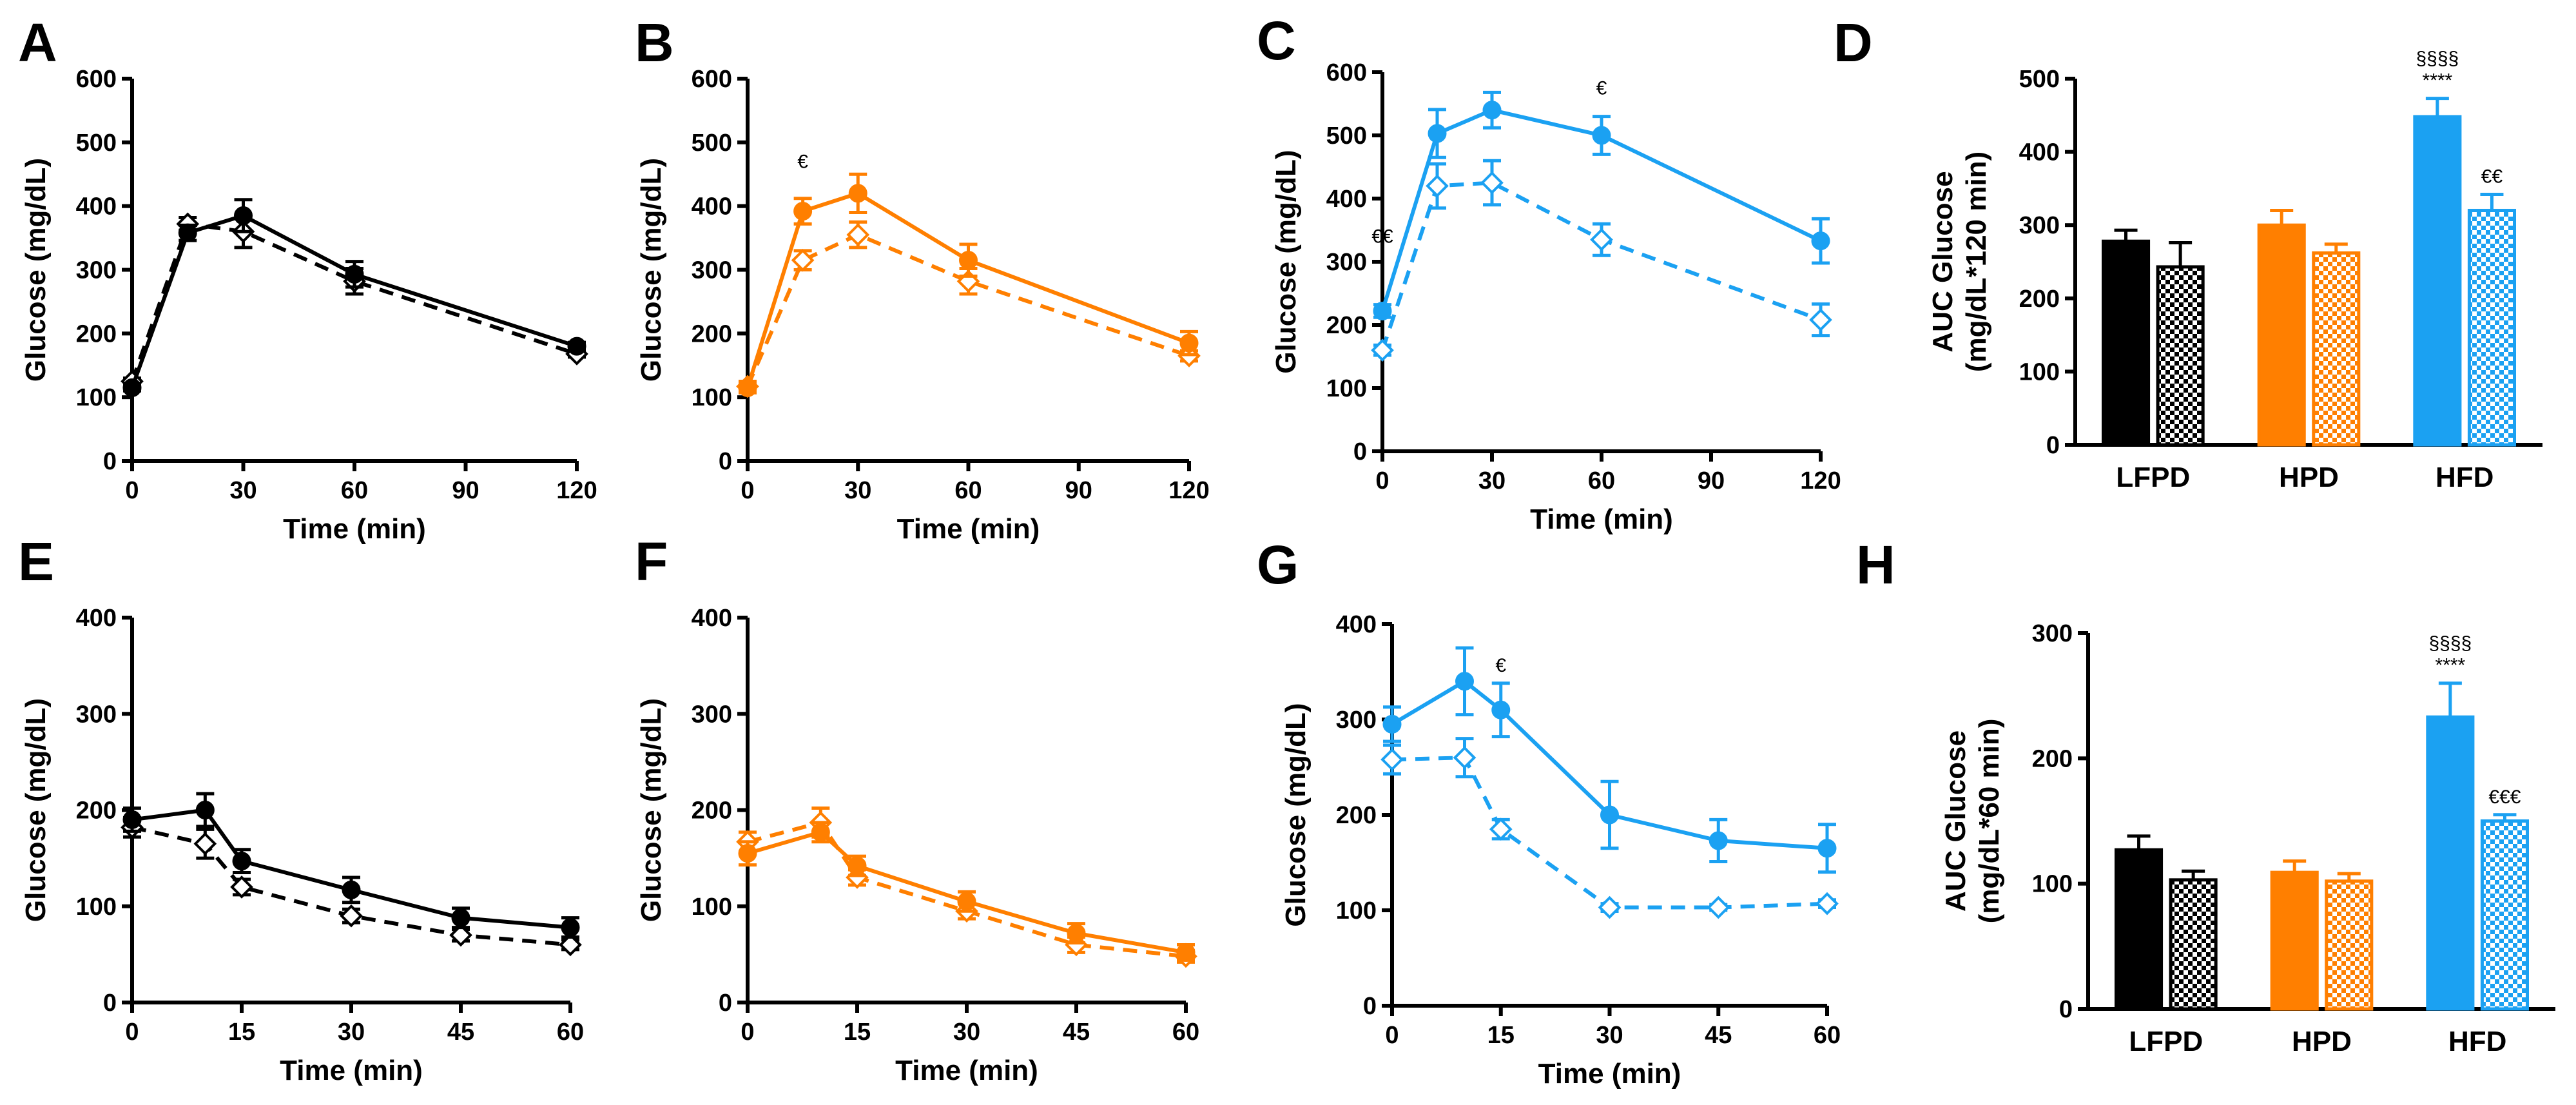 This screenshot has height=1105, width=2576. What do you see at coordinates (1078, 490) in the screenshot?
I see `x-tick-label: 90` at bounding box center [1078, 490].